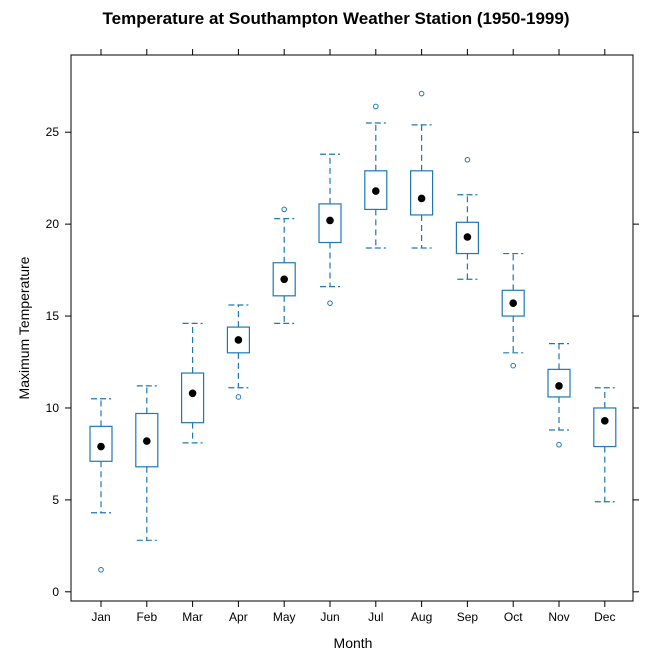  What do you see at coordinates (101, 485) in the screenshot?
I see `box-jan` at bounding box center [101, 485].